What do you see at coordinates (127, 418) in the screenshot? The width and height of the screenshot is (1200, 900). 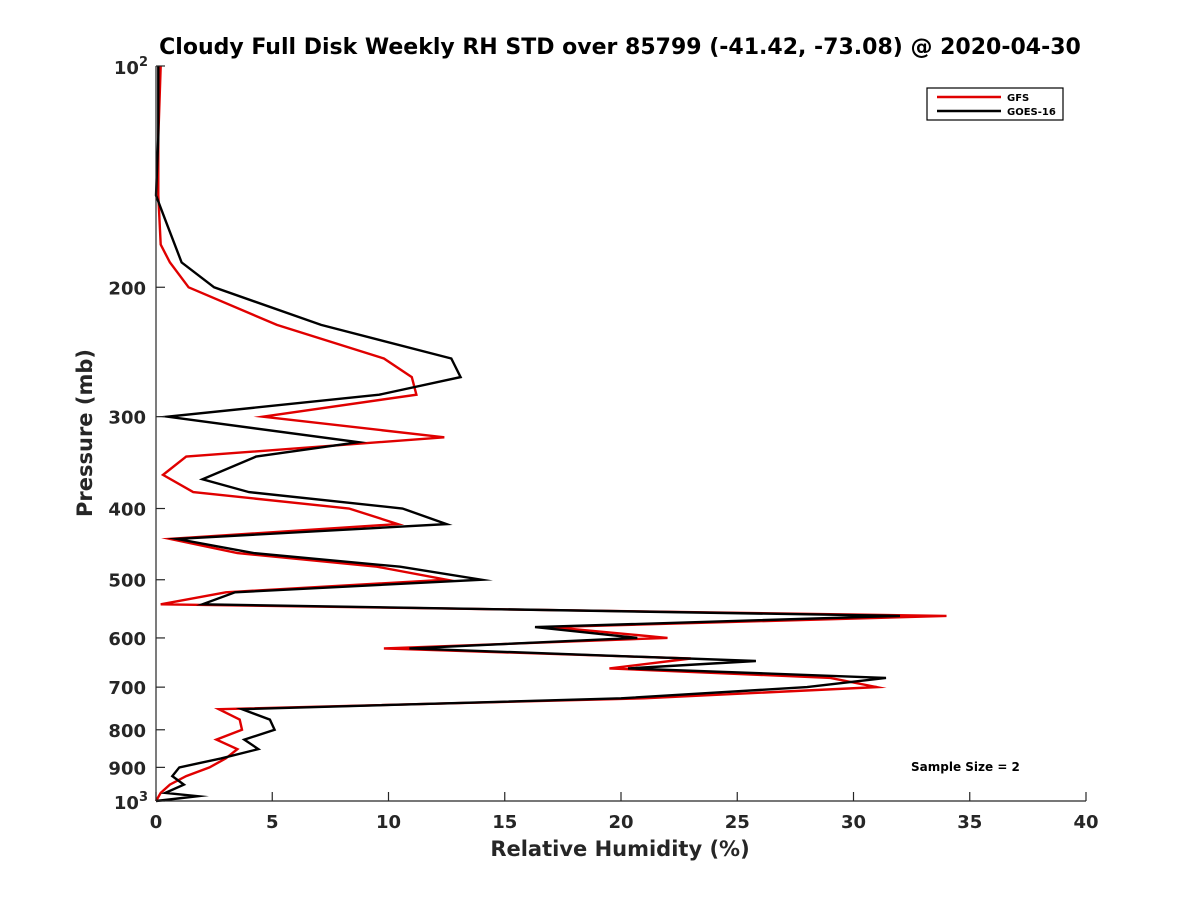 I see `y-tick-label: 300` at bounding box center [127, 418].